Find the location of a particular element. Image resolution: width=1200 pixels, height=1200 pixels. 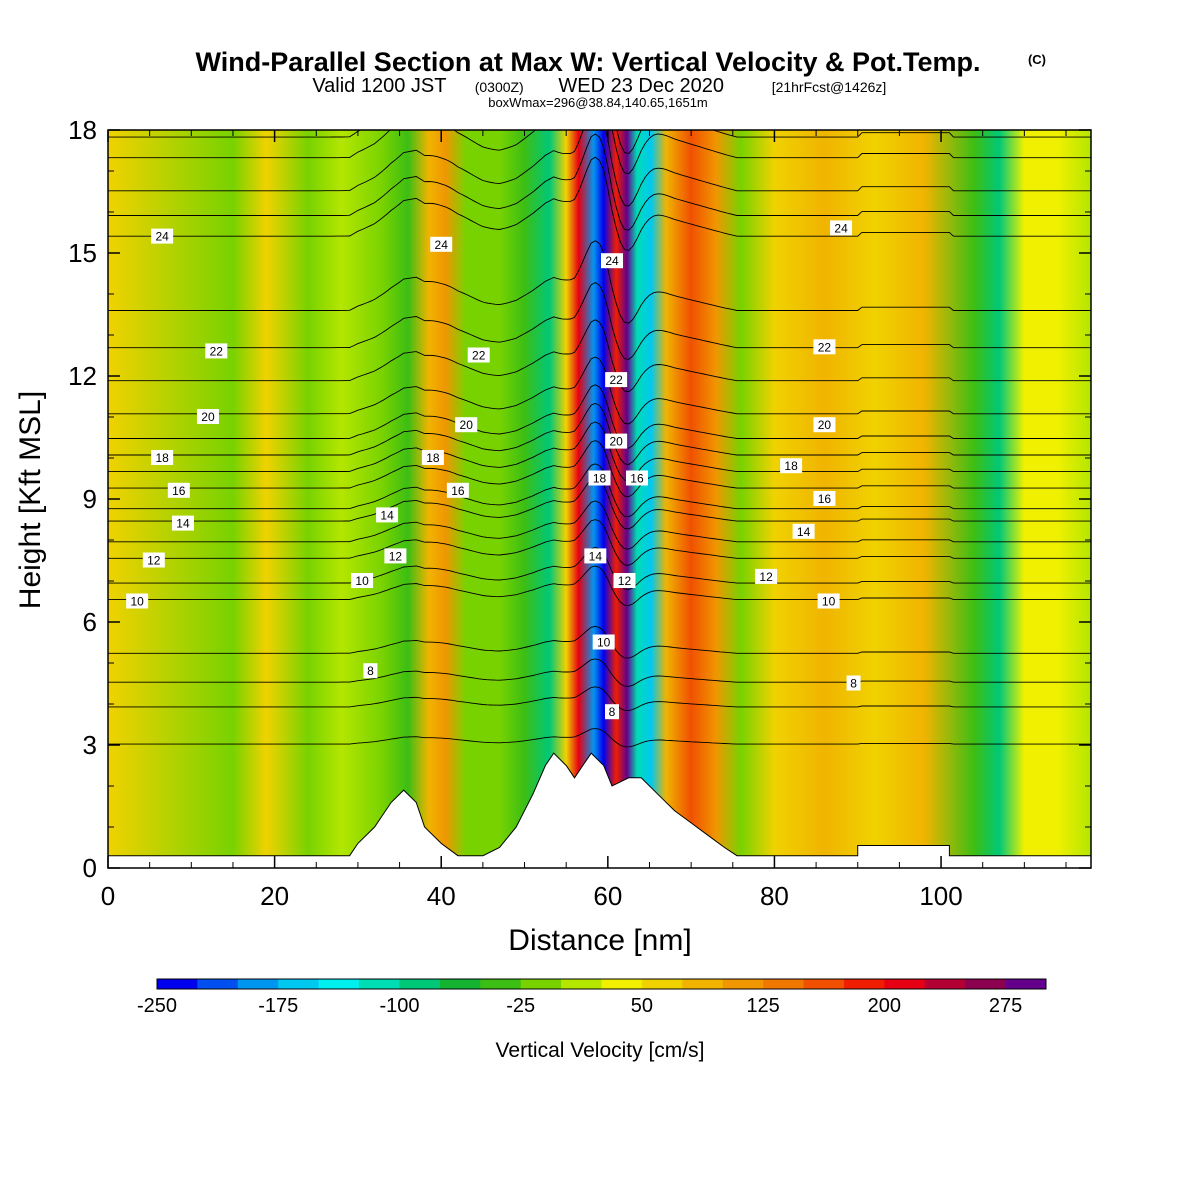

contour-label: 8 is located at coordinates (853, 683).